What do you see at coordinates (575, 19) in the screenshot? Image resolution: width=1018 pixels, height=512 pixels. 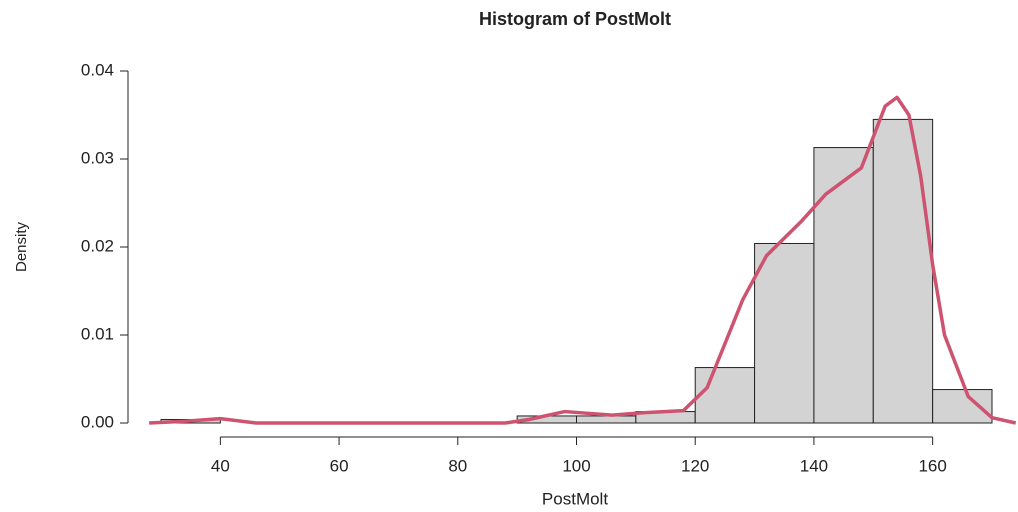 I see `chart-title: Histogram of PostMolt` at bounding box center [575, 19].